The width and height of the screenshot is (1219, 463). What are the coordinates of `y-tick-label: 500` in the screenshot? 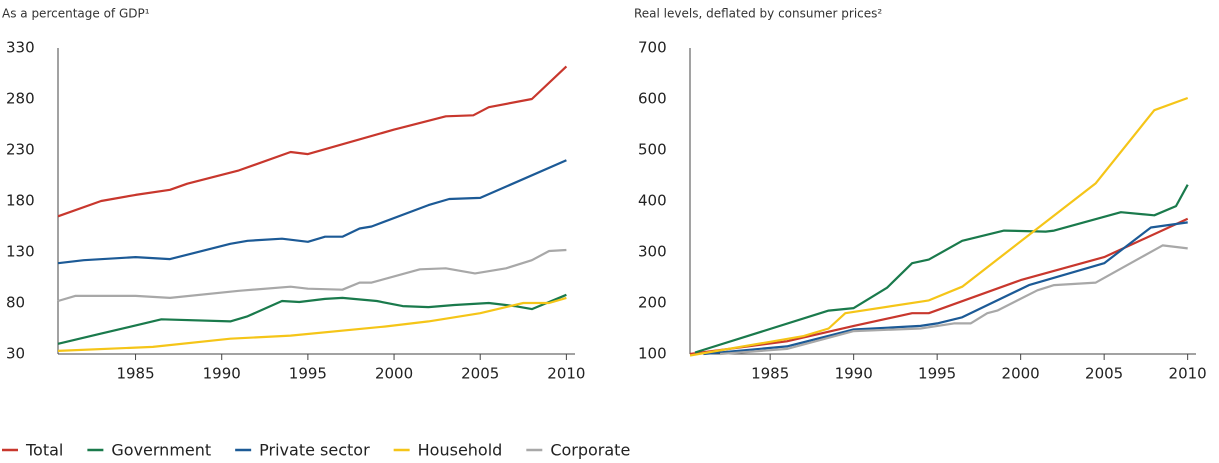 It's located at (652, 150).